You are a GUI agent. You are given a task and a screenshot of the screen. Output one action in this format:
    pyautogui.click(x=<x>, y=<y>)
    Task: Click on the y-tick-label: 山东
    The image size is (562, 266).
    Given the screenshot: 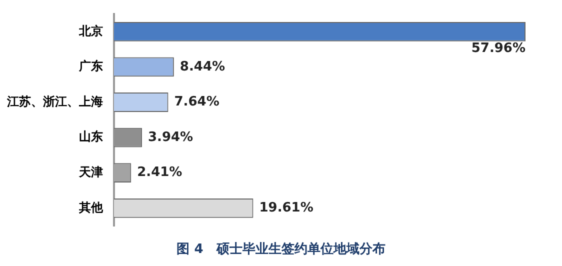 What is the action you would take?
    pyautogui.click(x=91, y=137)
    